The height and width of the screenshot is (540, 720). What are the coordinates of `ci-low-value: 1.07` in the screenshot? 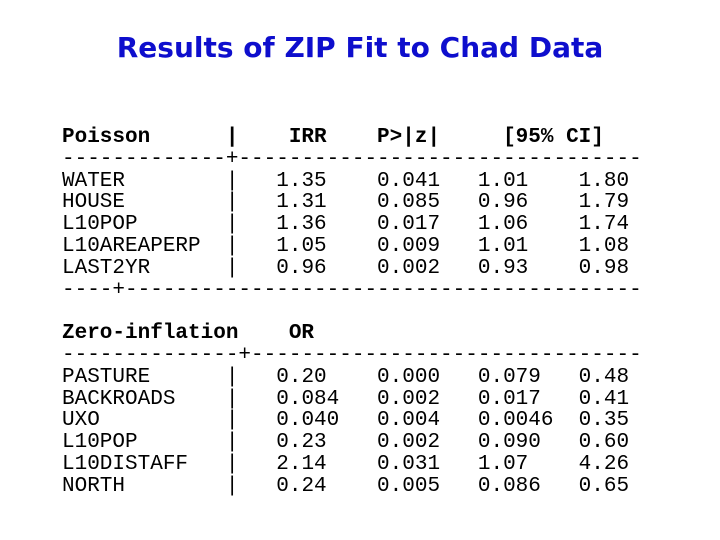 It's located at (503, 464).